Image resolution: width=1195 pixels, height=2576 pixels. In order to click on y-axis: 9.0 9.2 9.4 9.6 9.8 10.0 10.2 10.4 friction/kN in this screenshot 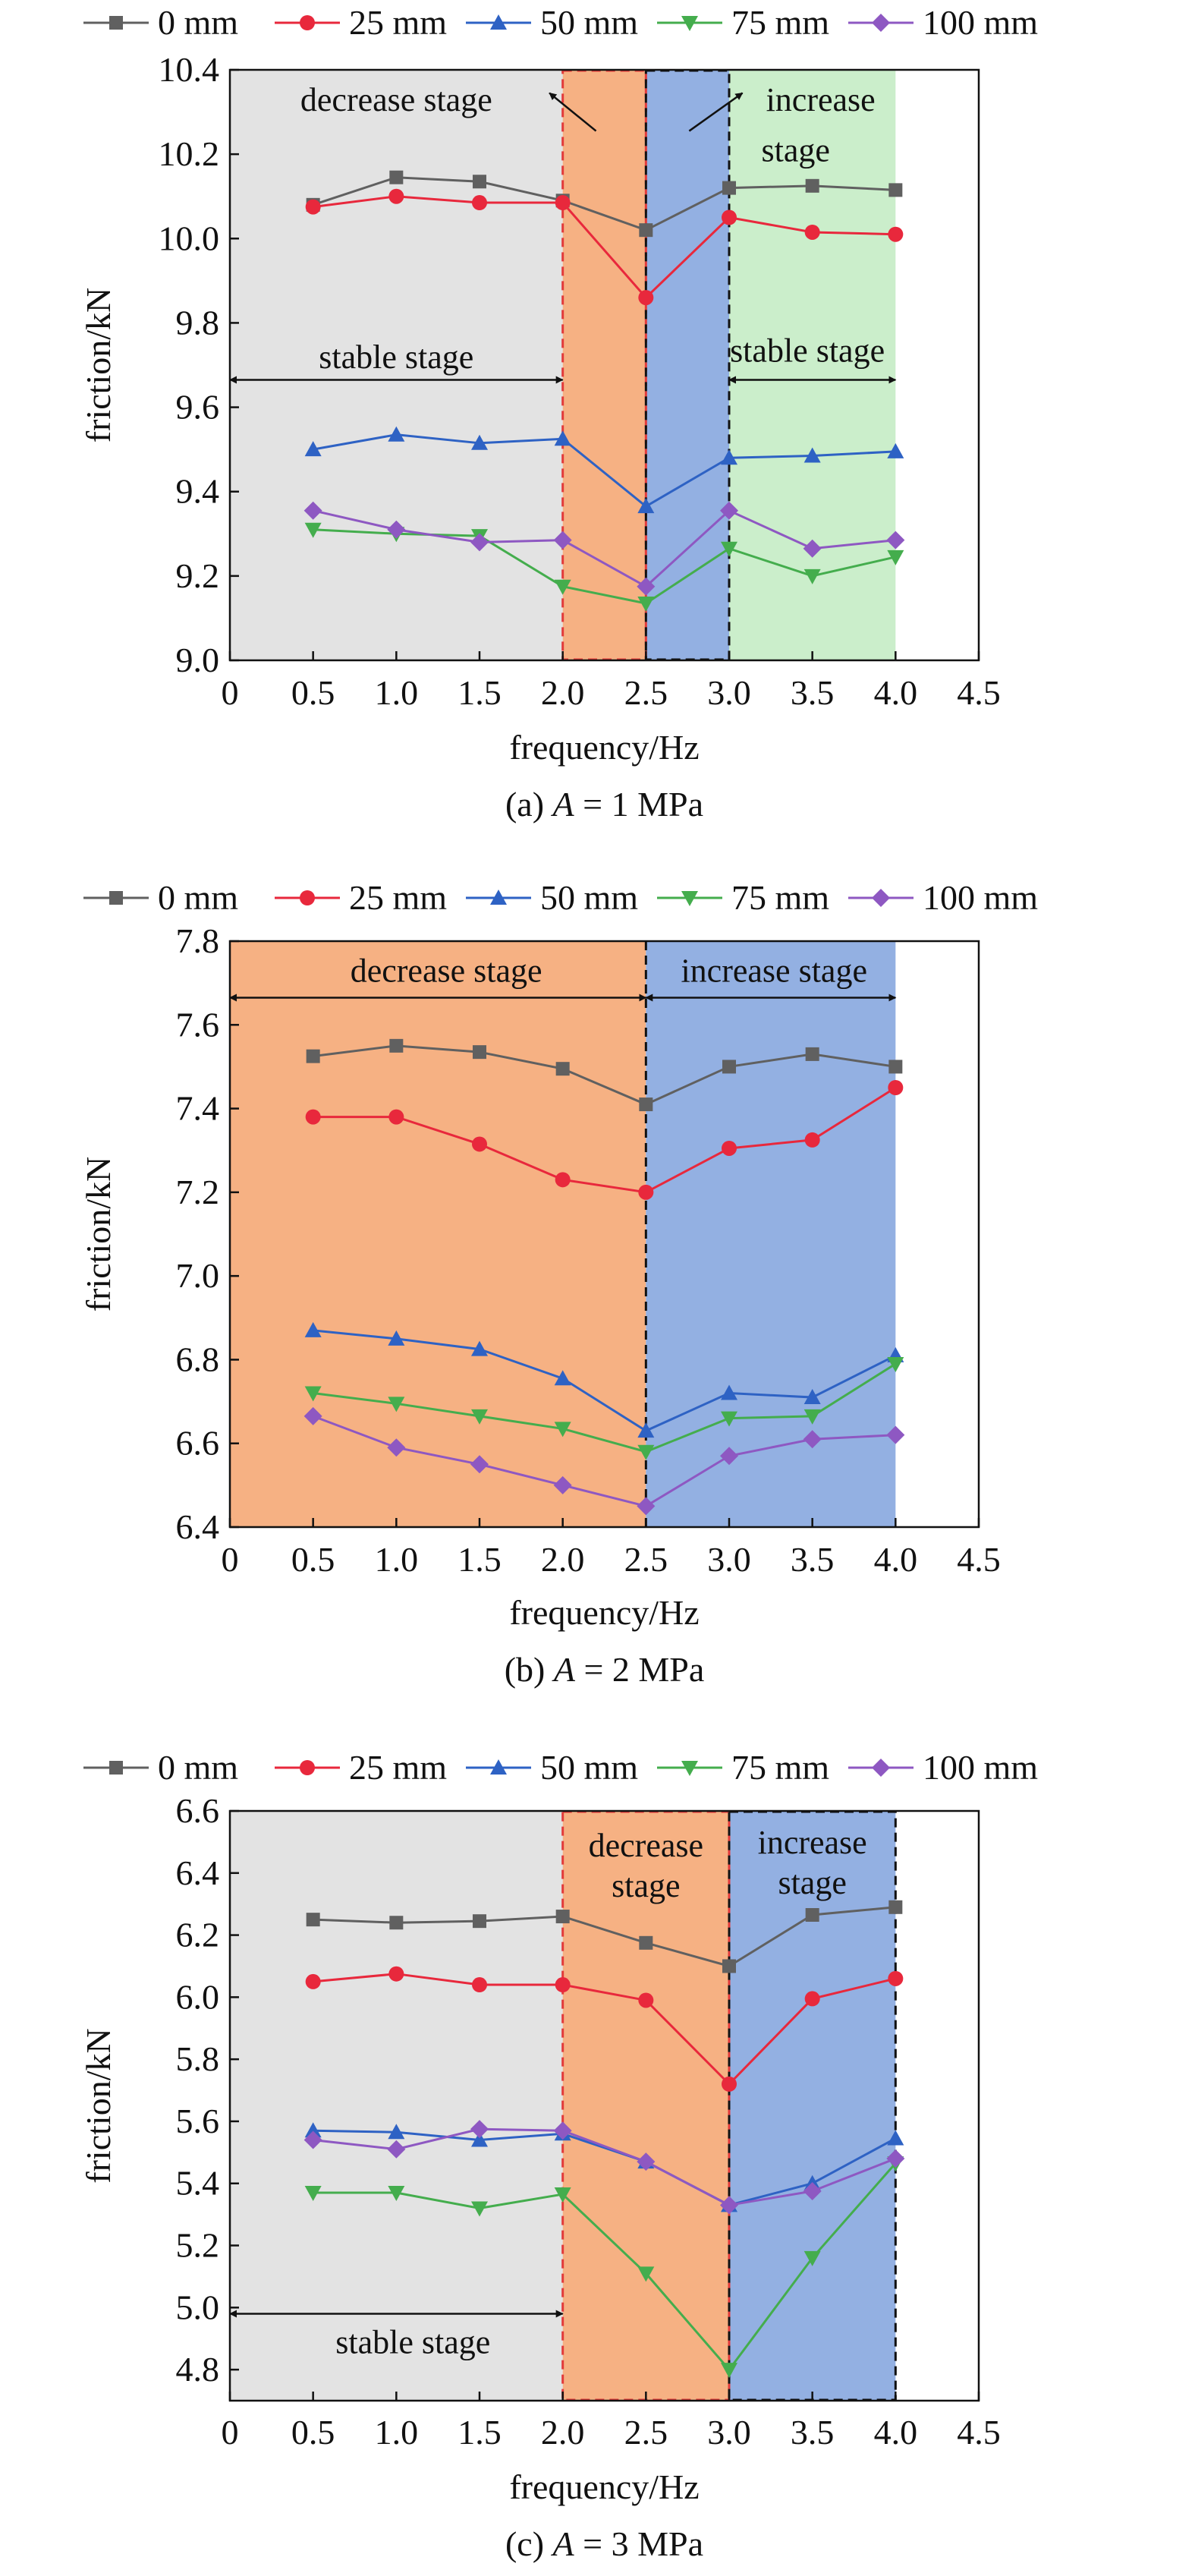, I will do `click(159, 364)`.